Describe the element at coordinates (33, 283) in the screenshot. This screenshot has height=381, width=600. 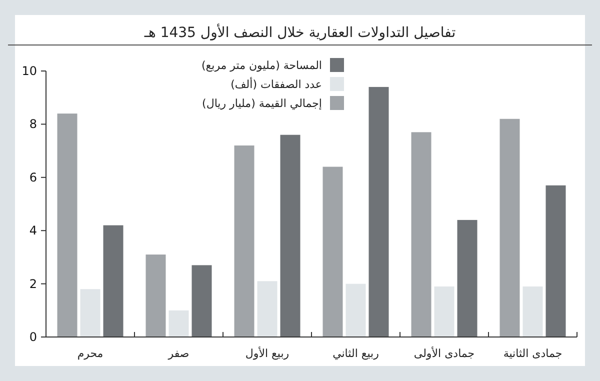
I see `y-tick-label: 2` at that location.